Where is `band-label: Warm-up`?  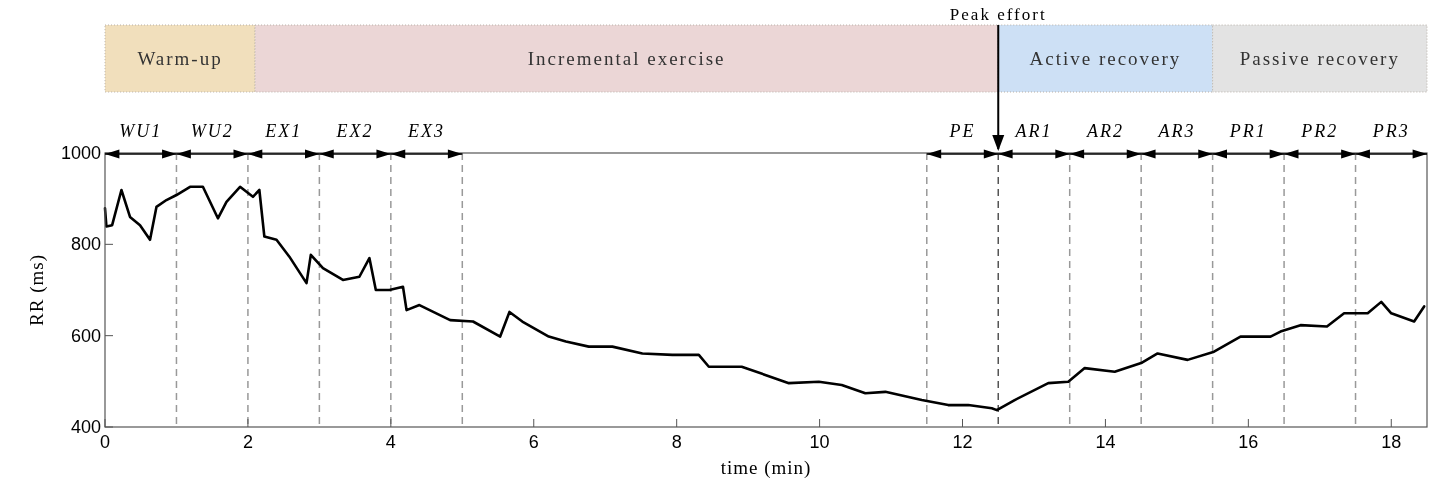
band-label: Warm-up is located at coordinates (180, 58).